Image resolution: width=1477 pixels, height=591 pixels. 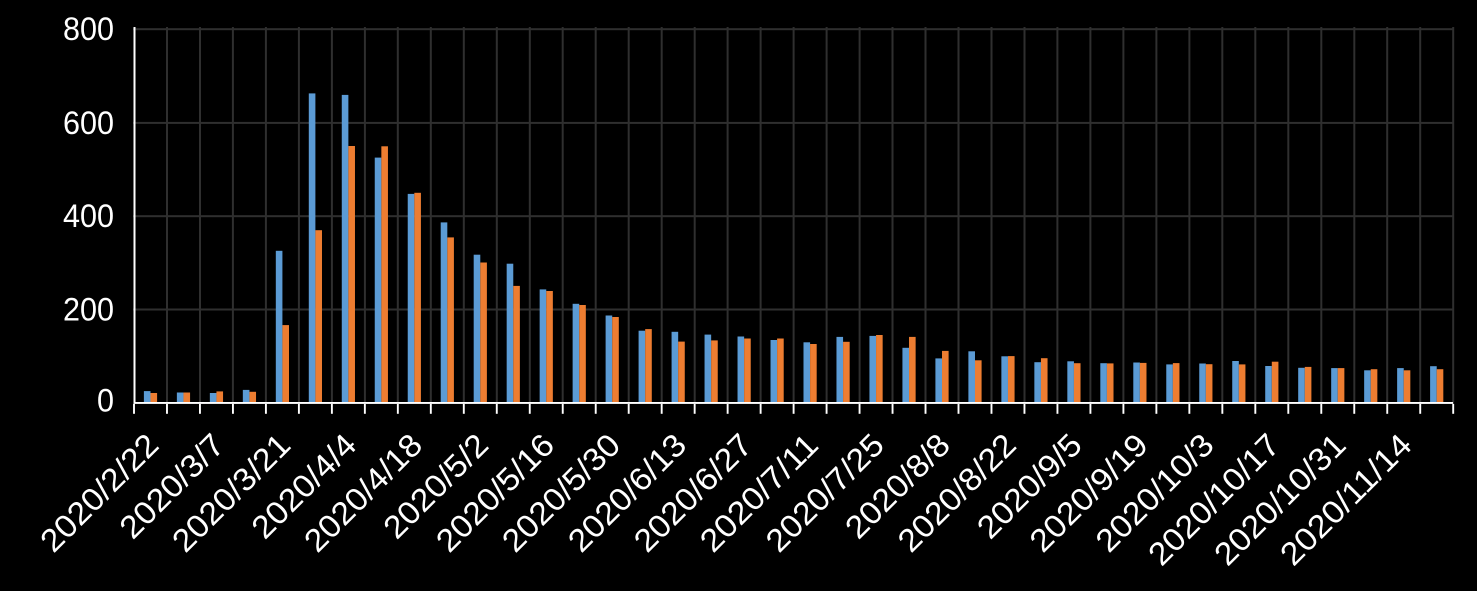 What do you see at coordinates (88, 29) in the screenshot?
I see `svg-text: 800` at bounding box center [88, 29].